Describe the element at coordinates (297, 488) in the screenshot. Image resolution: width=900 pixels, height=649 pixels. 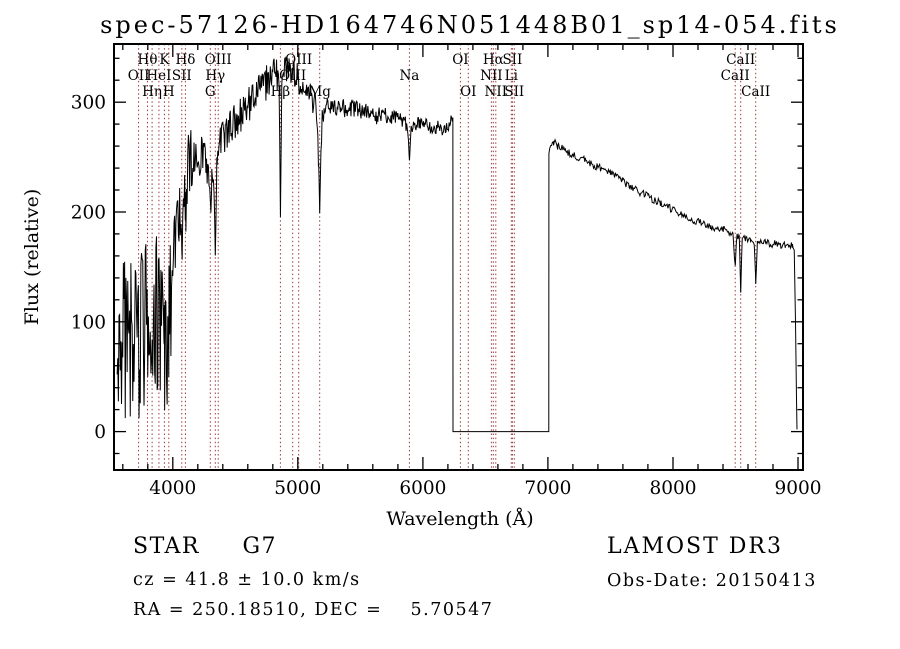
I see `x-tick-label: 5000` at that location.